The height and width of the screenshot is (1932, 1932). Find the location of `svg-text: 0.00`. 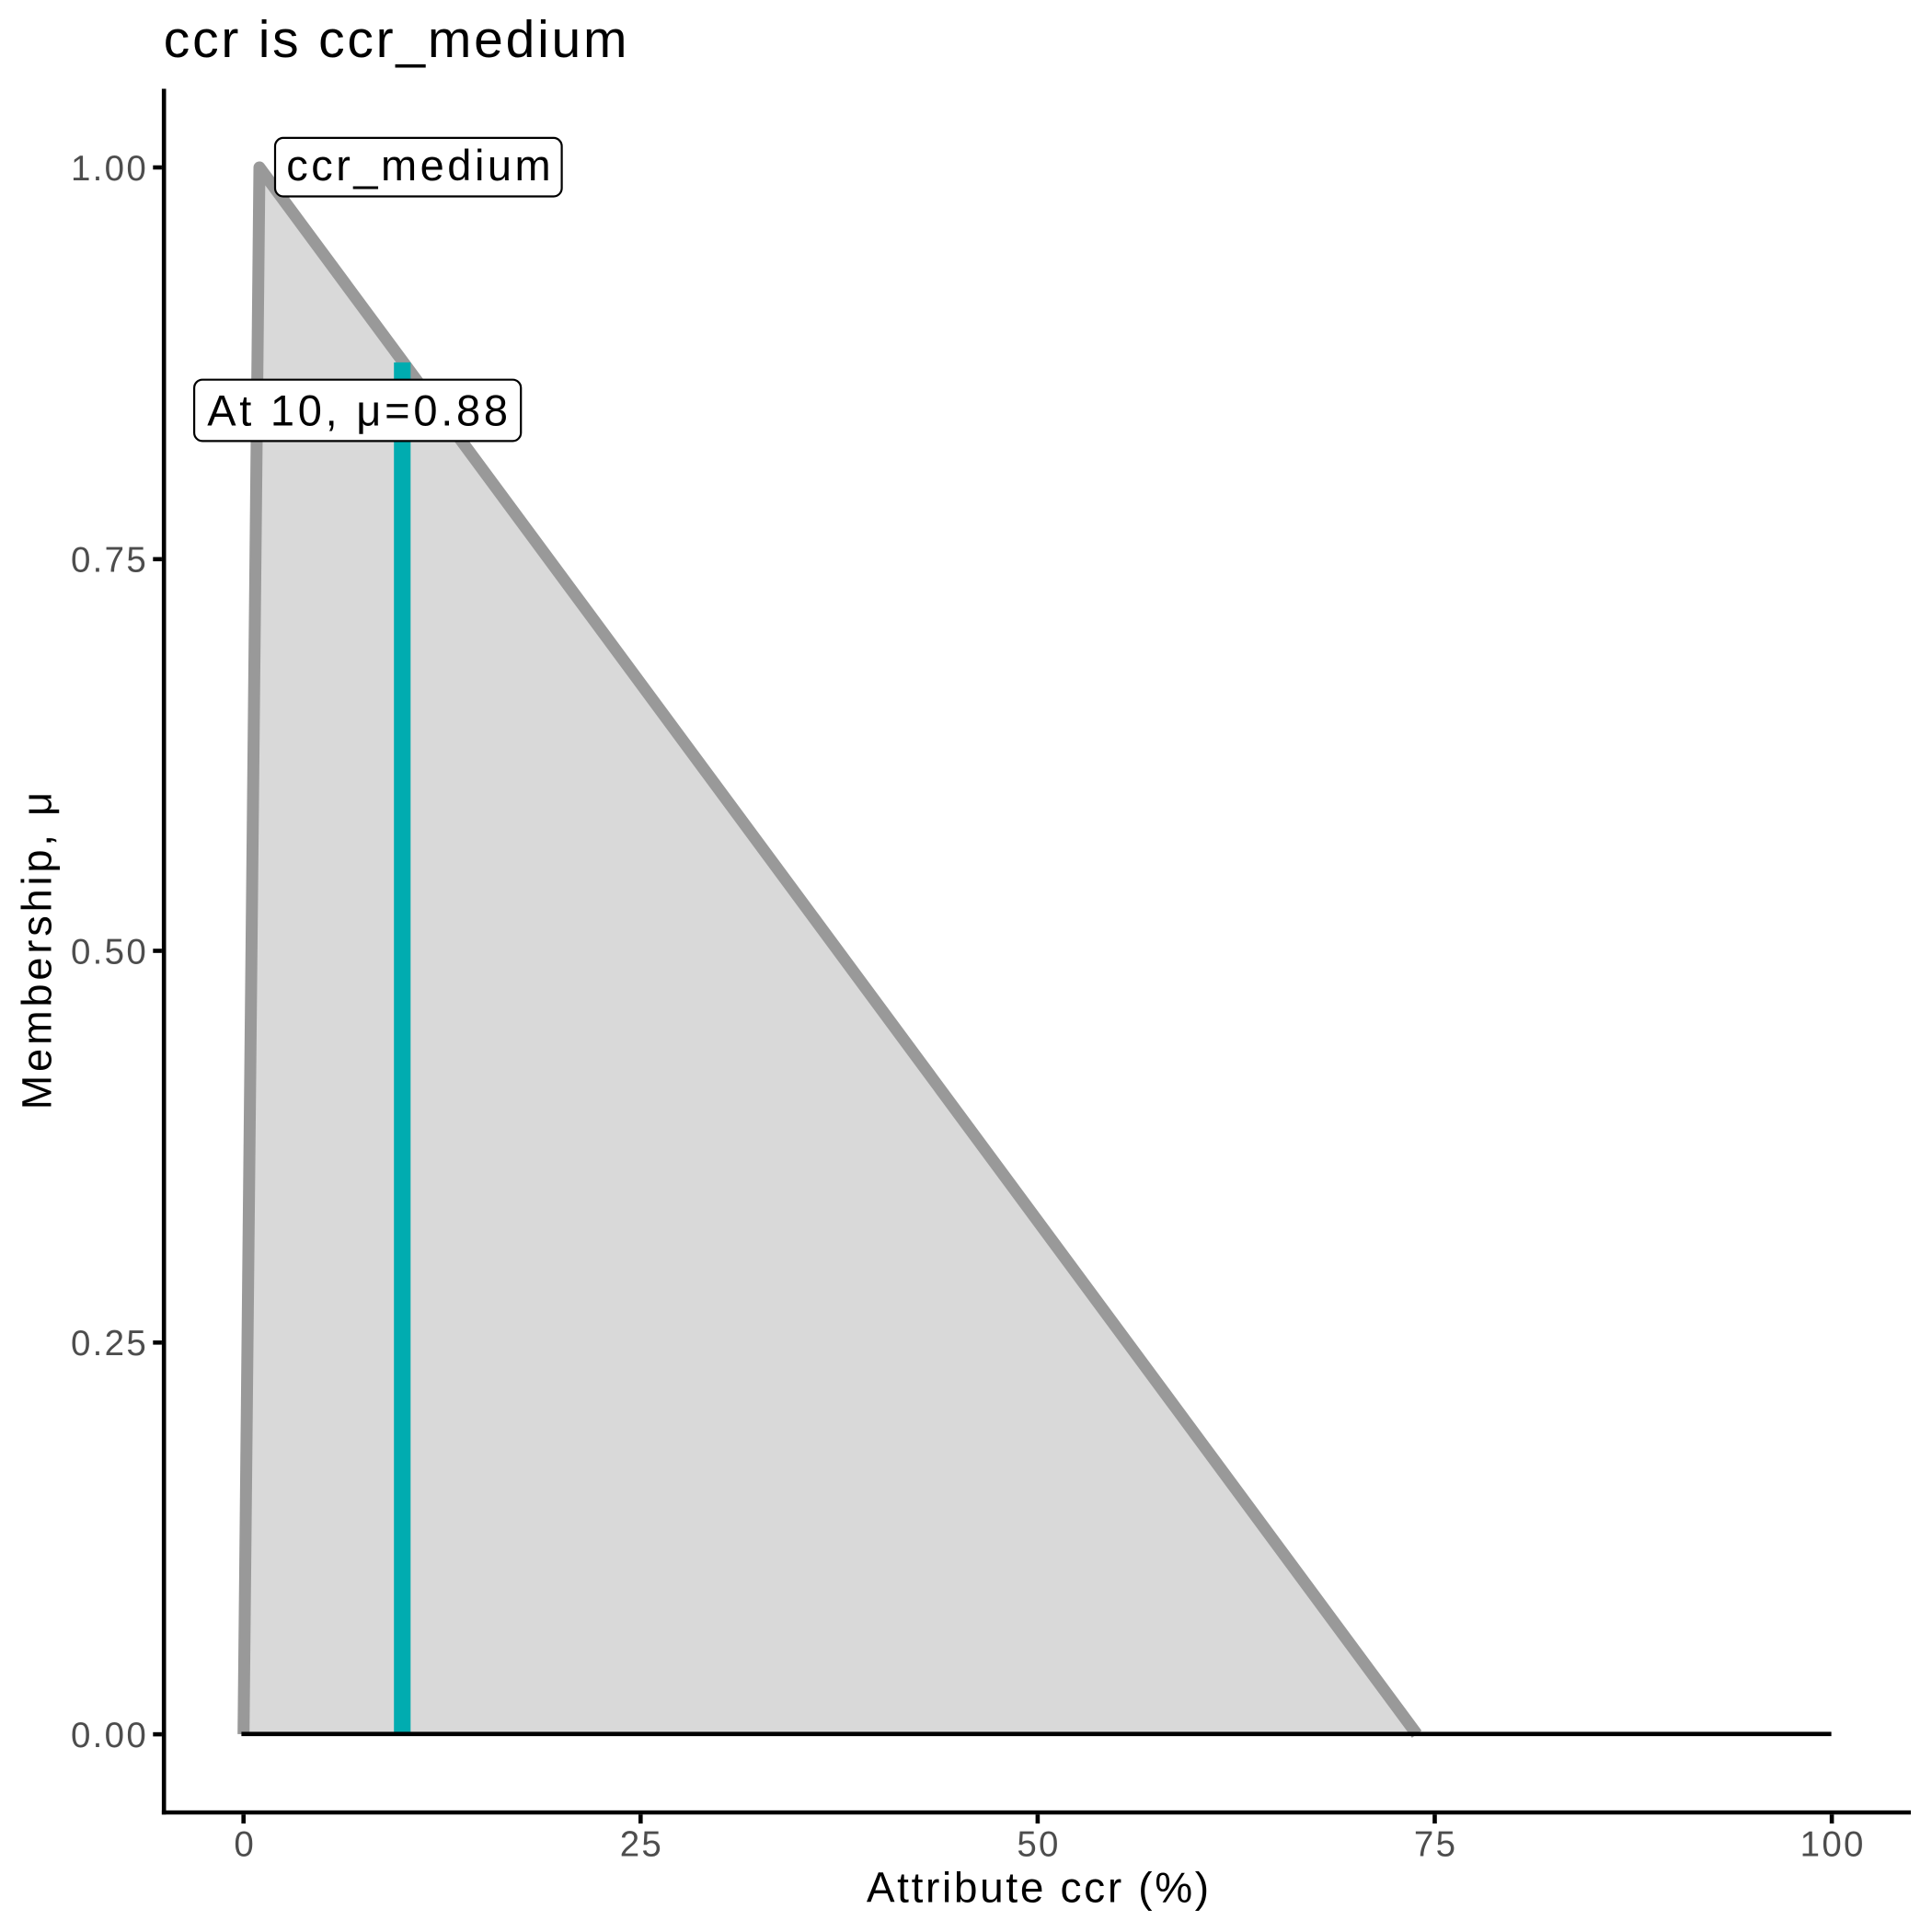

svg-text: 0.00 is located at coordinates (109, 1735).